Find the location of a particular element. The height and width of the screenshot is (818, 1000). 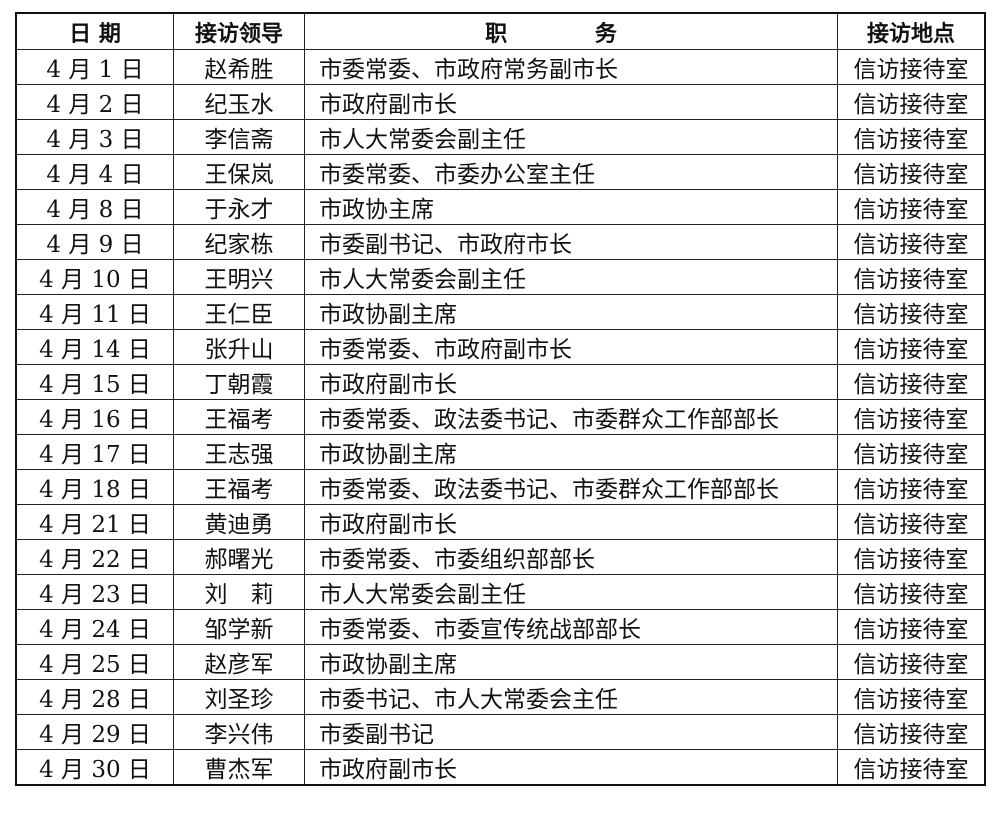

leader-cell: 王保岚 is located at coordinates (239, 172).